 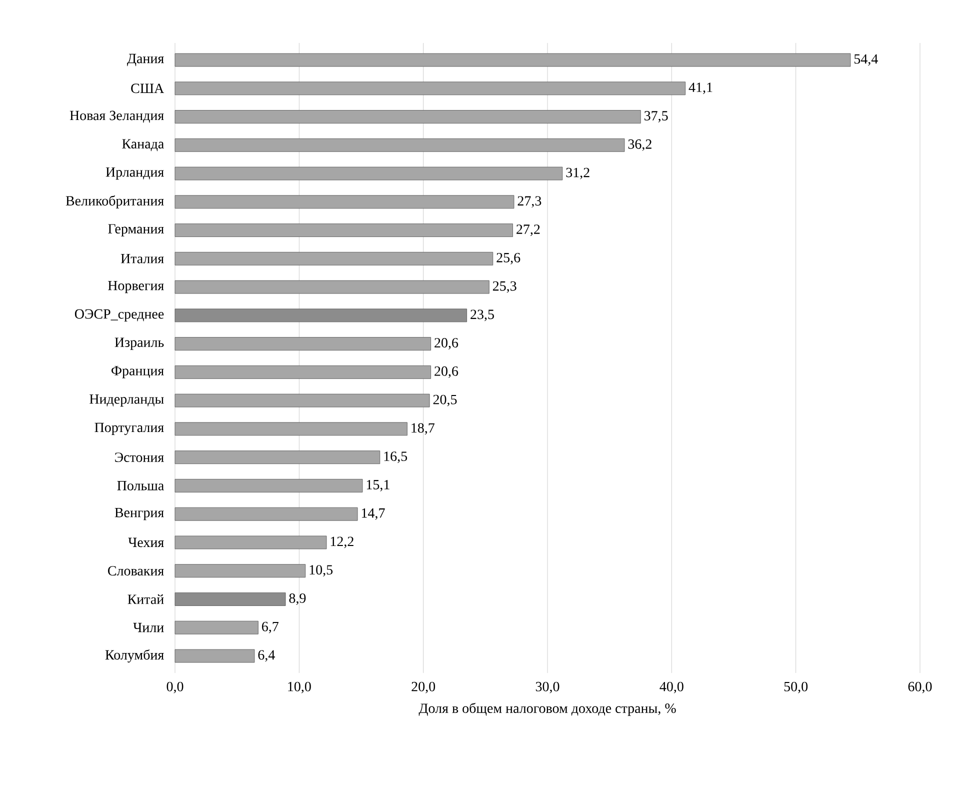 What do you see at coordinates (140, 485) in the screenshot?
I see `y-tick-label: Польша` at bounding box center [140, 485].